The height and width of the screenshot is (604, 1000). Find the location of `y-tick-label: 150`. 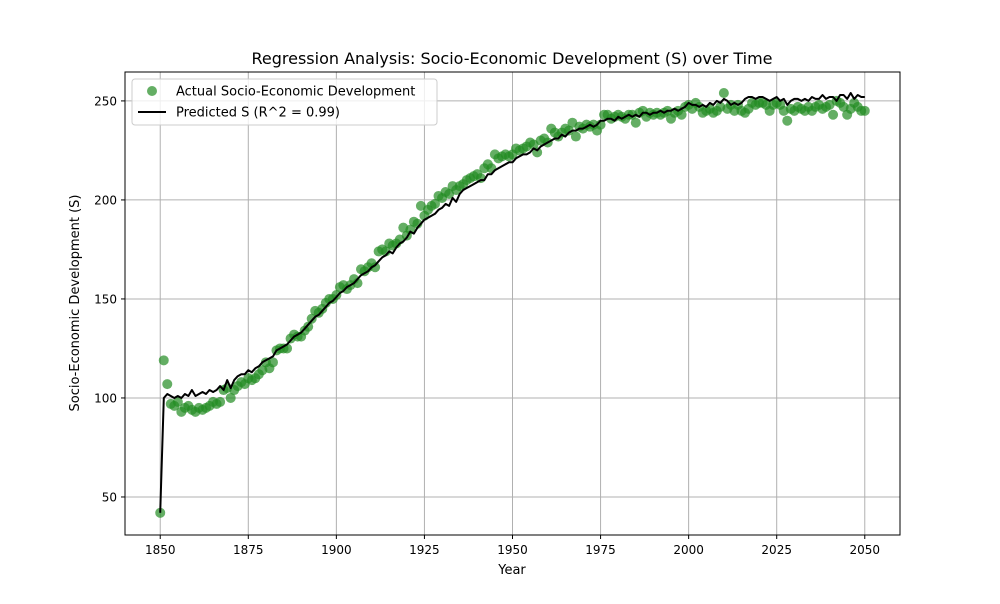

y-tick-label: 150 is located at coordinates (105, 299).